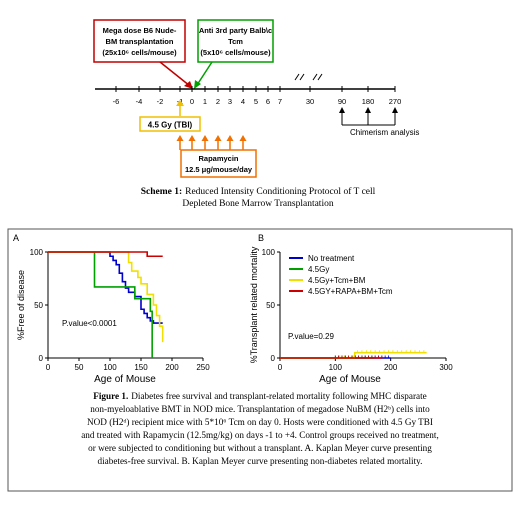 The height and width of the screenshot is (505, 520). What do you see at coordinates (218, 158) in the screenshot?
I see `rapamycin-label: Rapamycin` at bounding box center [218, 158].